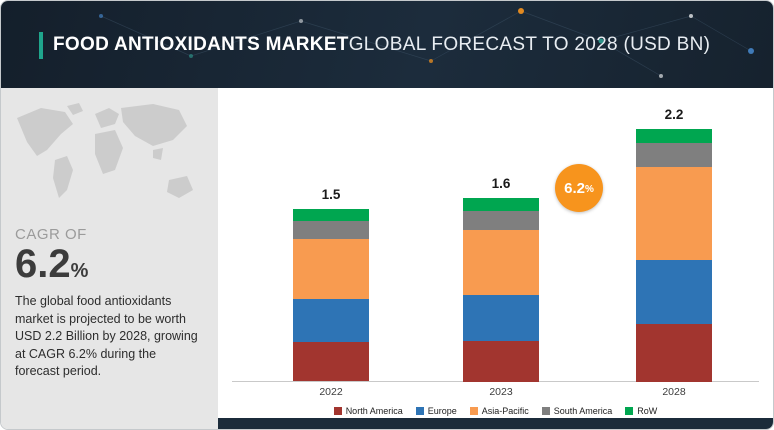  What do you see at coordinates (111, 264) in the screenshot?
I see `cagr-value: 6.2%` at bounding box center [111, 264].